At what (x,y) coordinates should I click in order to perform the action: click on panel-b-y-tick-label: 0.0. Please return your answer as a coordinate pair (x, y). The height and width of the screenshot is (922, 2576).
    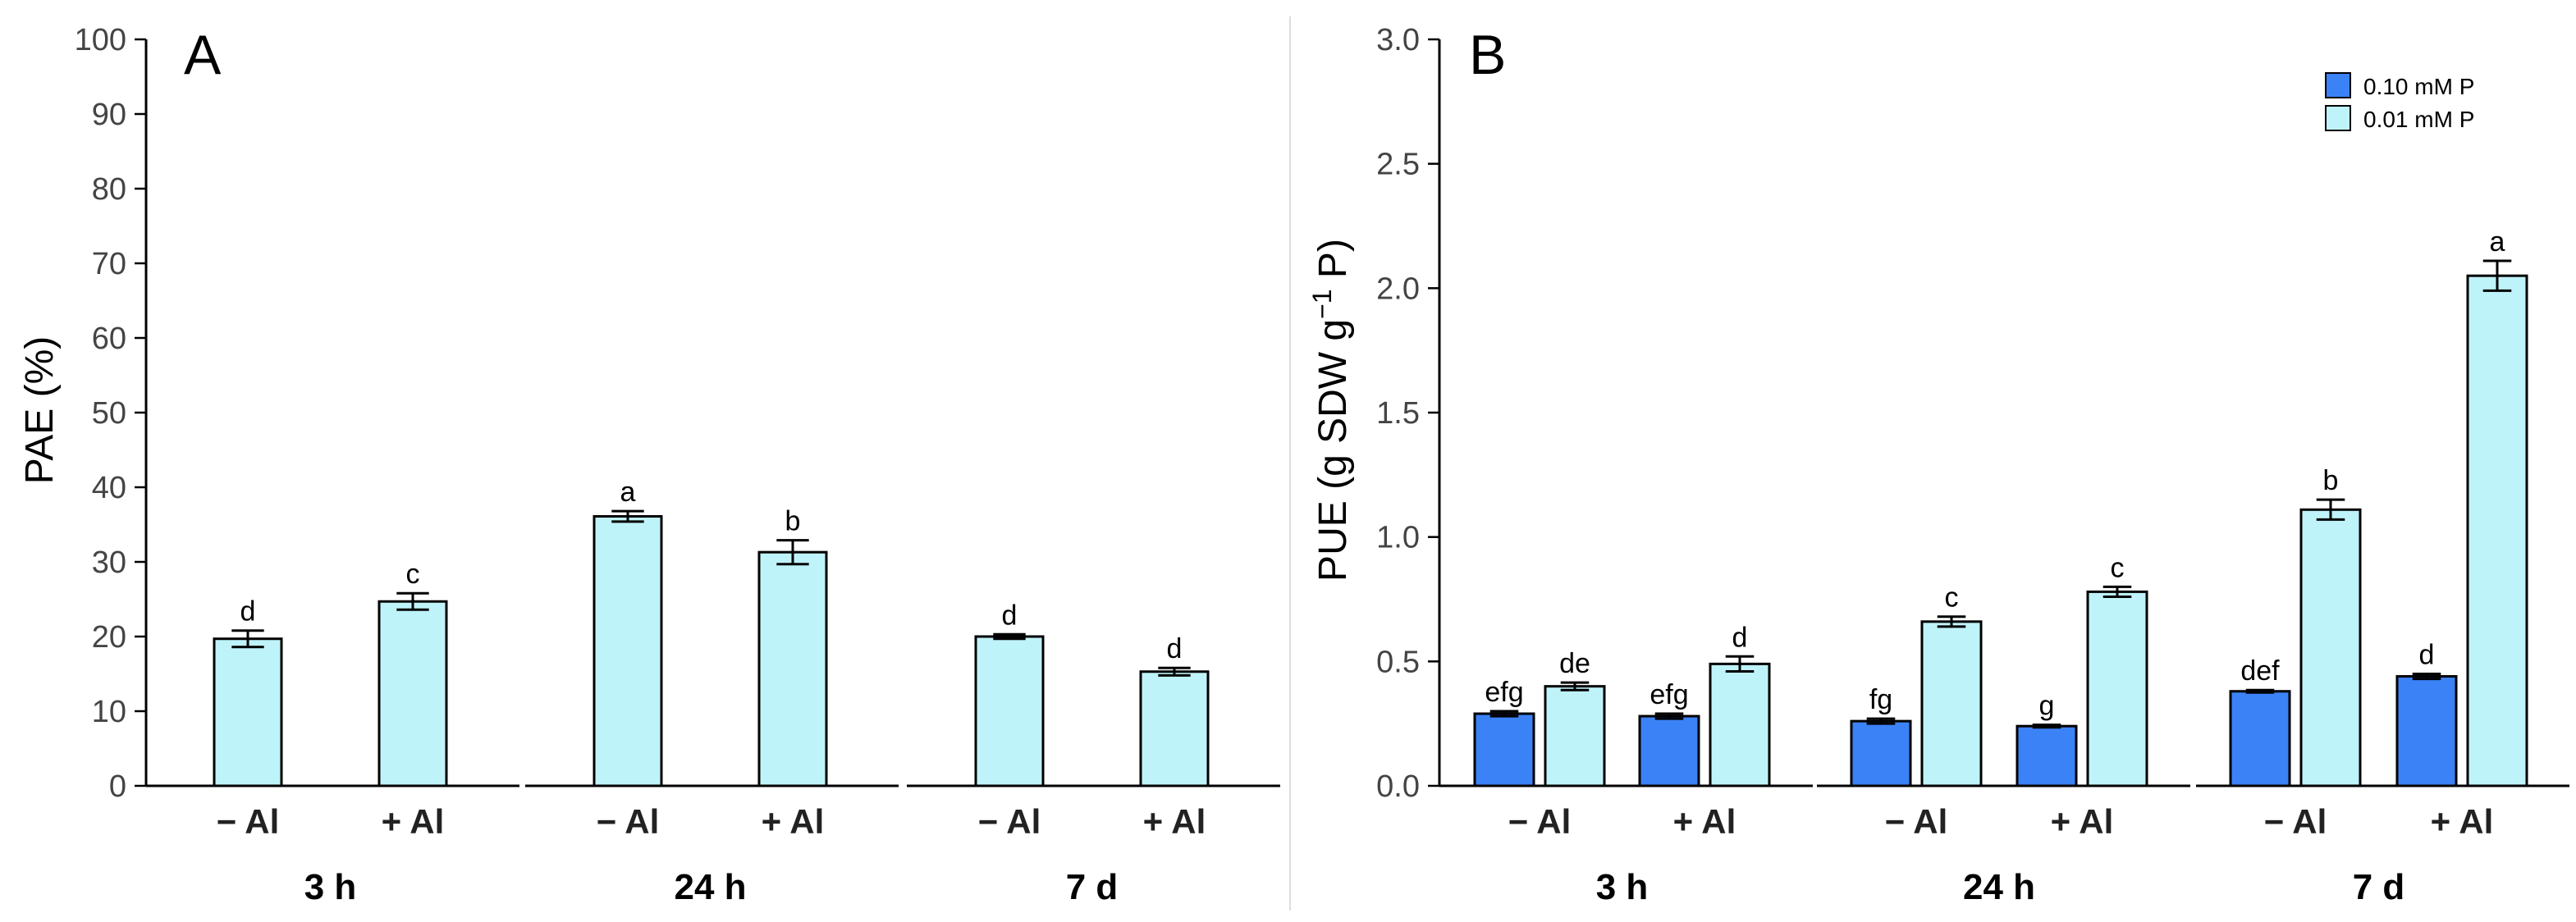
    Looking at the image, I should click on (1398, 786).